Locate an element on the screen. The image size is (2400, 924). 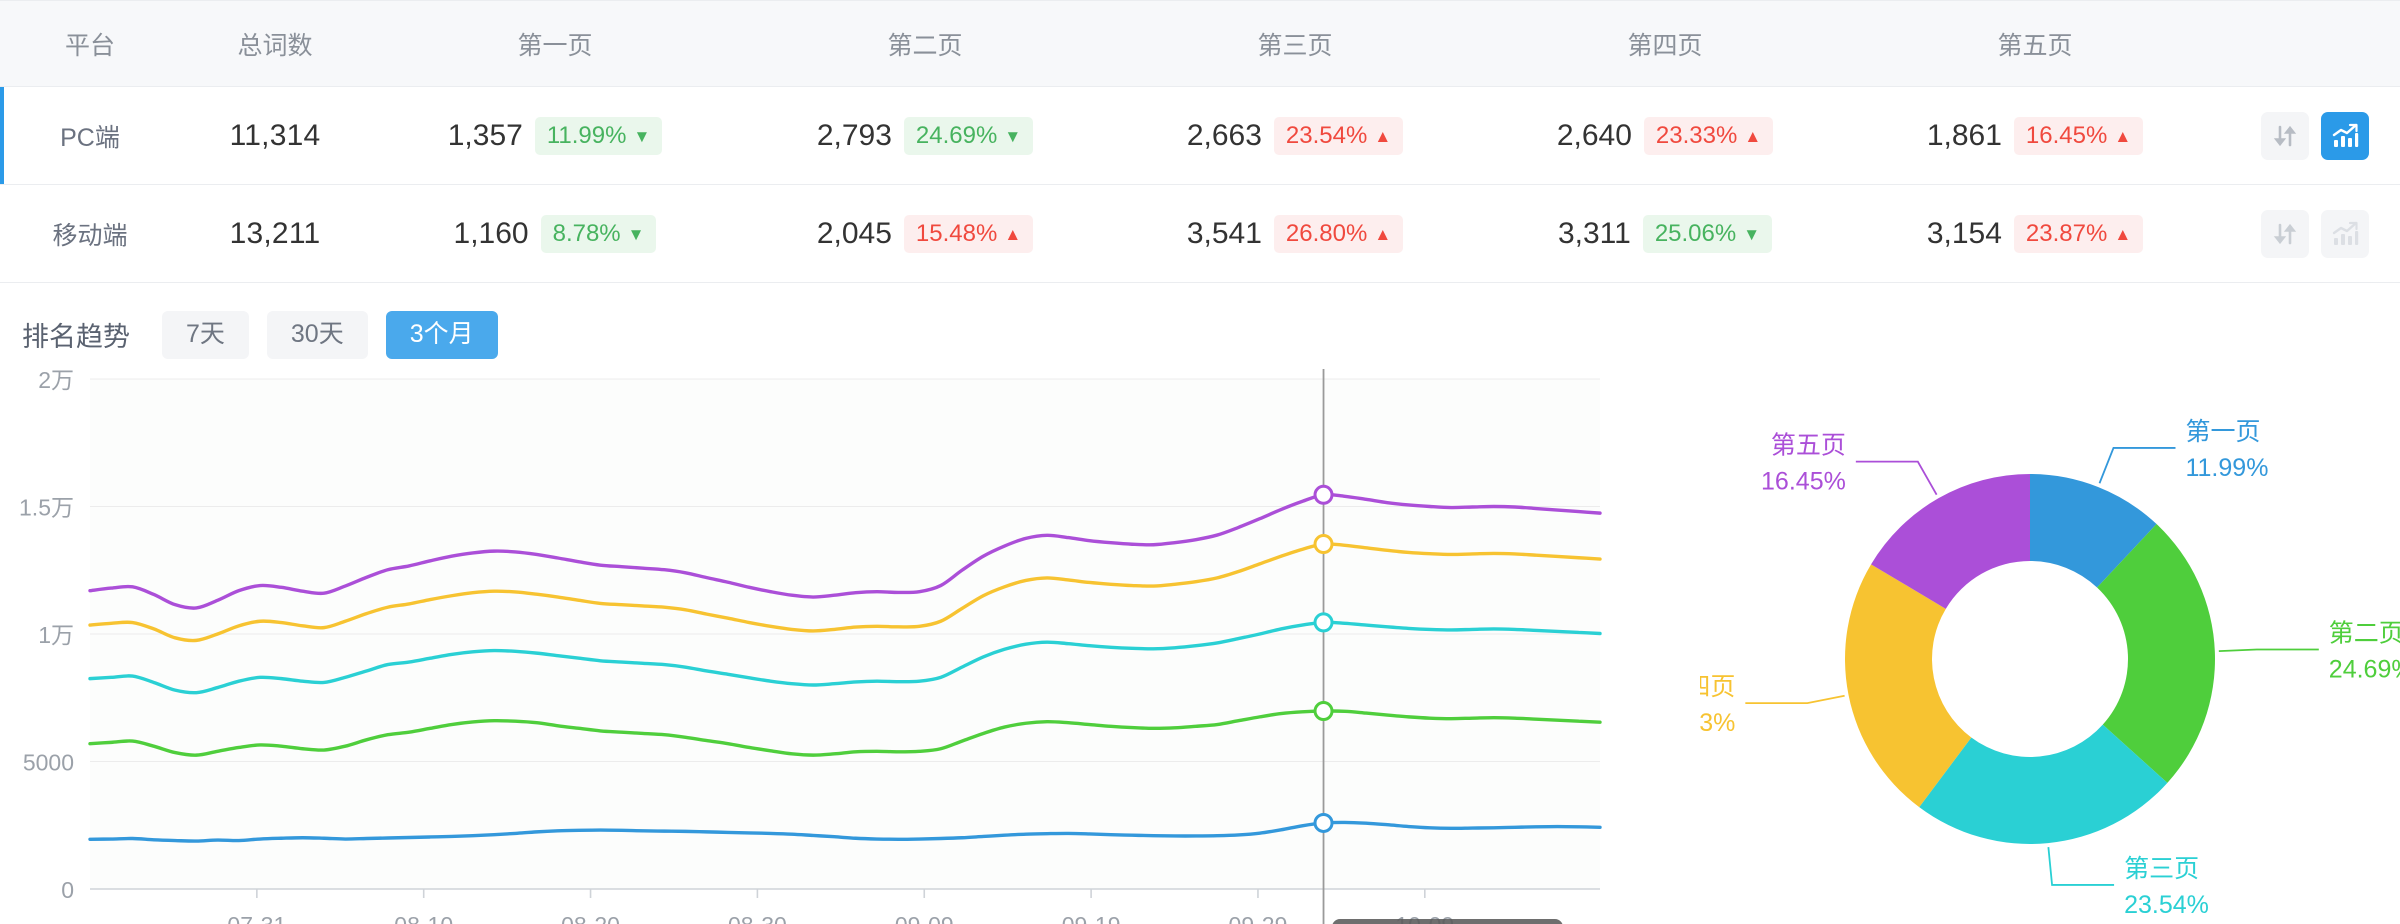
page-share-value: 23.87% is located at coordinates (2066, 233).